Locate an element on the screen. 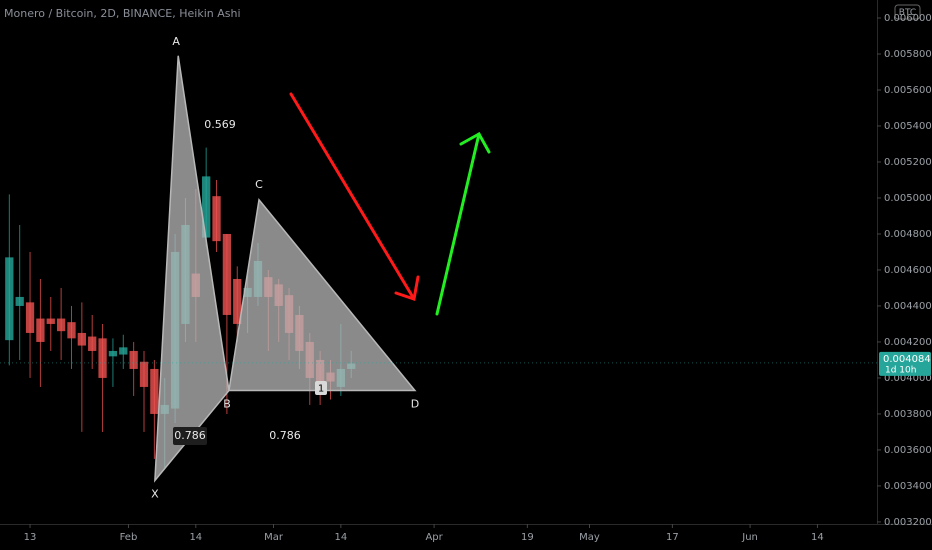  x-tick-label: Apr is located at coordinates (434, 537).